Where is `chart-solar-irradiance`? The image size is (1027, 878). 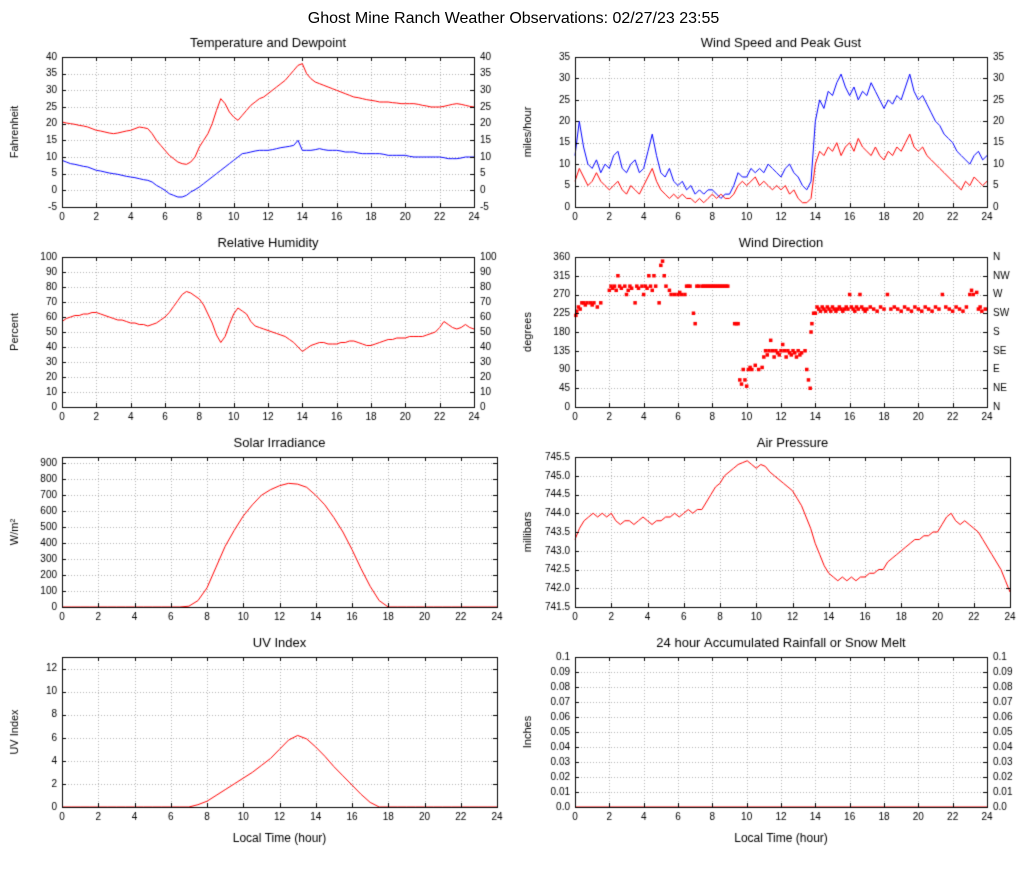 chart-solar-irradiance is located at coordinates (257, 532).